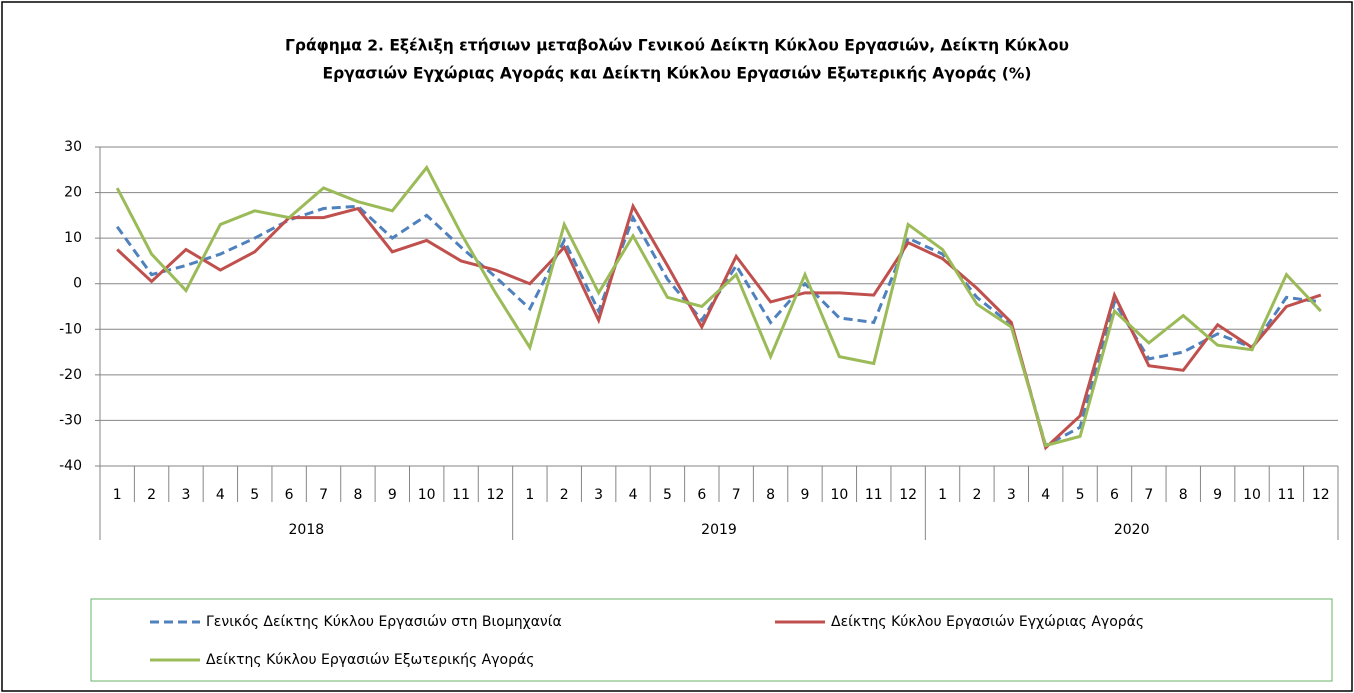 The height and width of the screenshot is (693, 1354). What do you see at coordinates (987, 622) in the screenshot?
I see `legend-label: Δείκτης Κύκλου Εργασιών Εγχώριας Αγοράς` at bounding box center [987, 622].